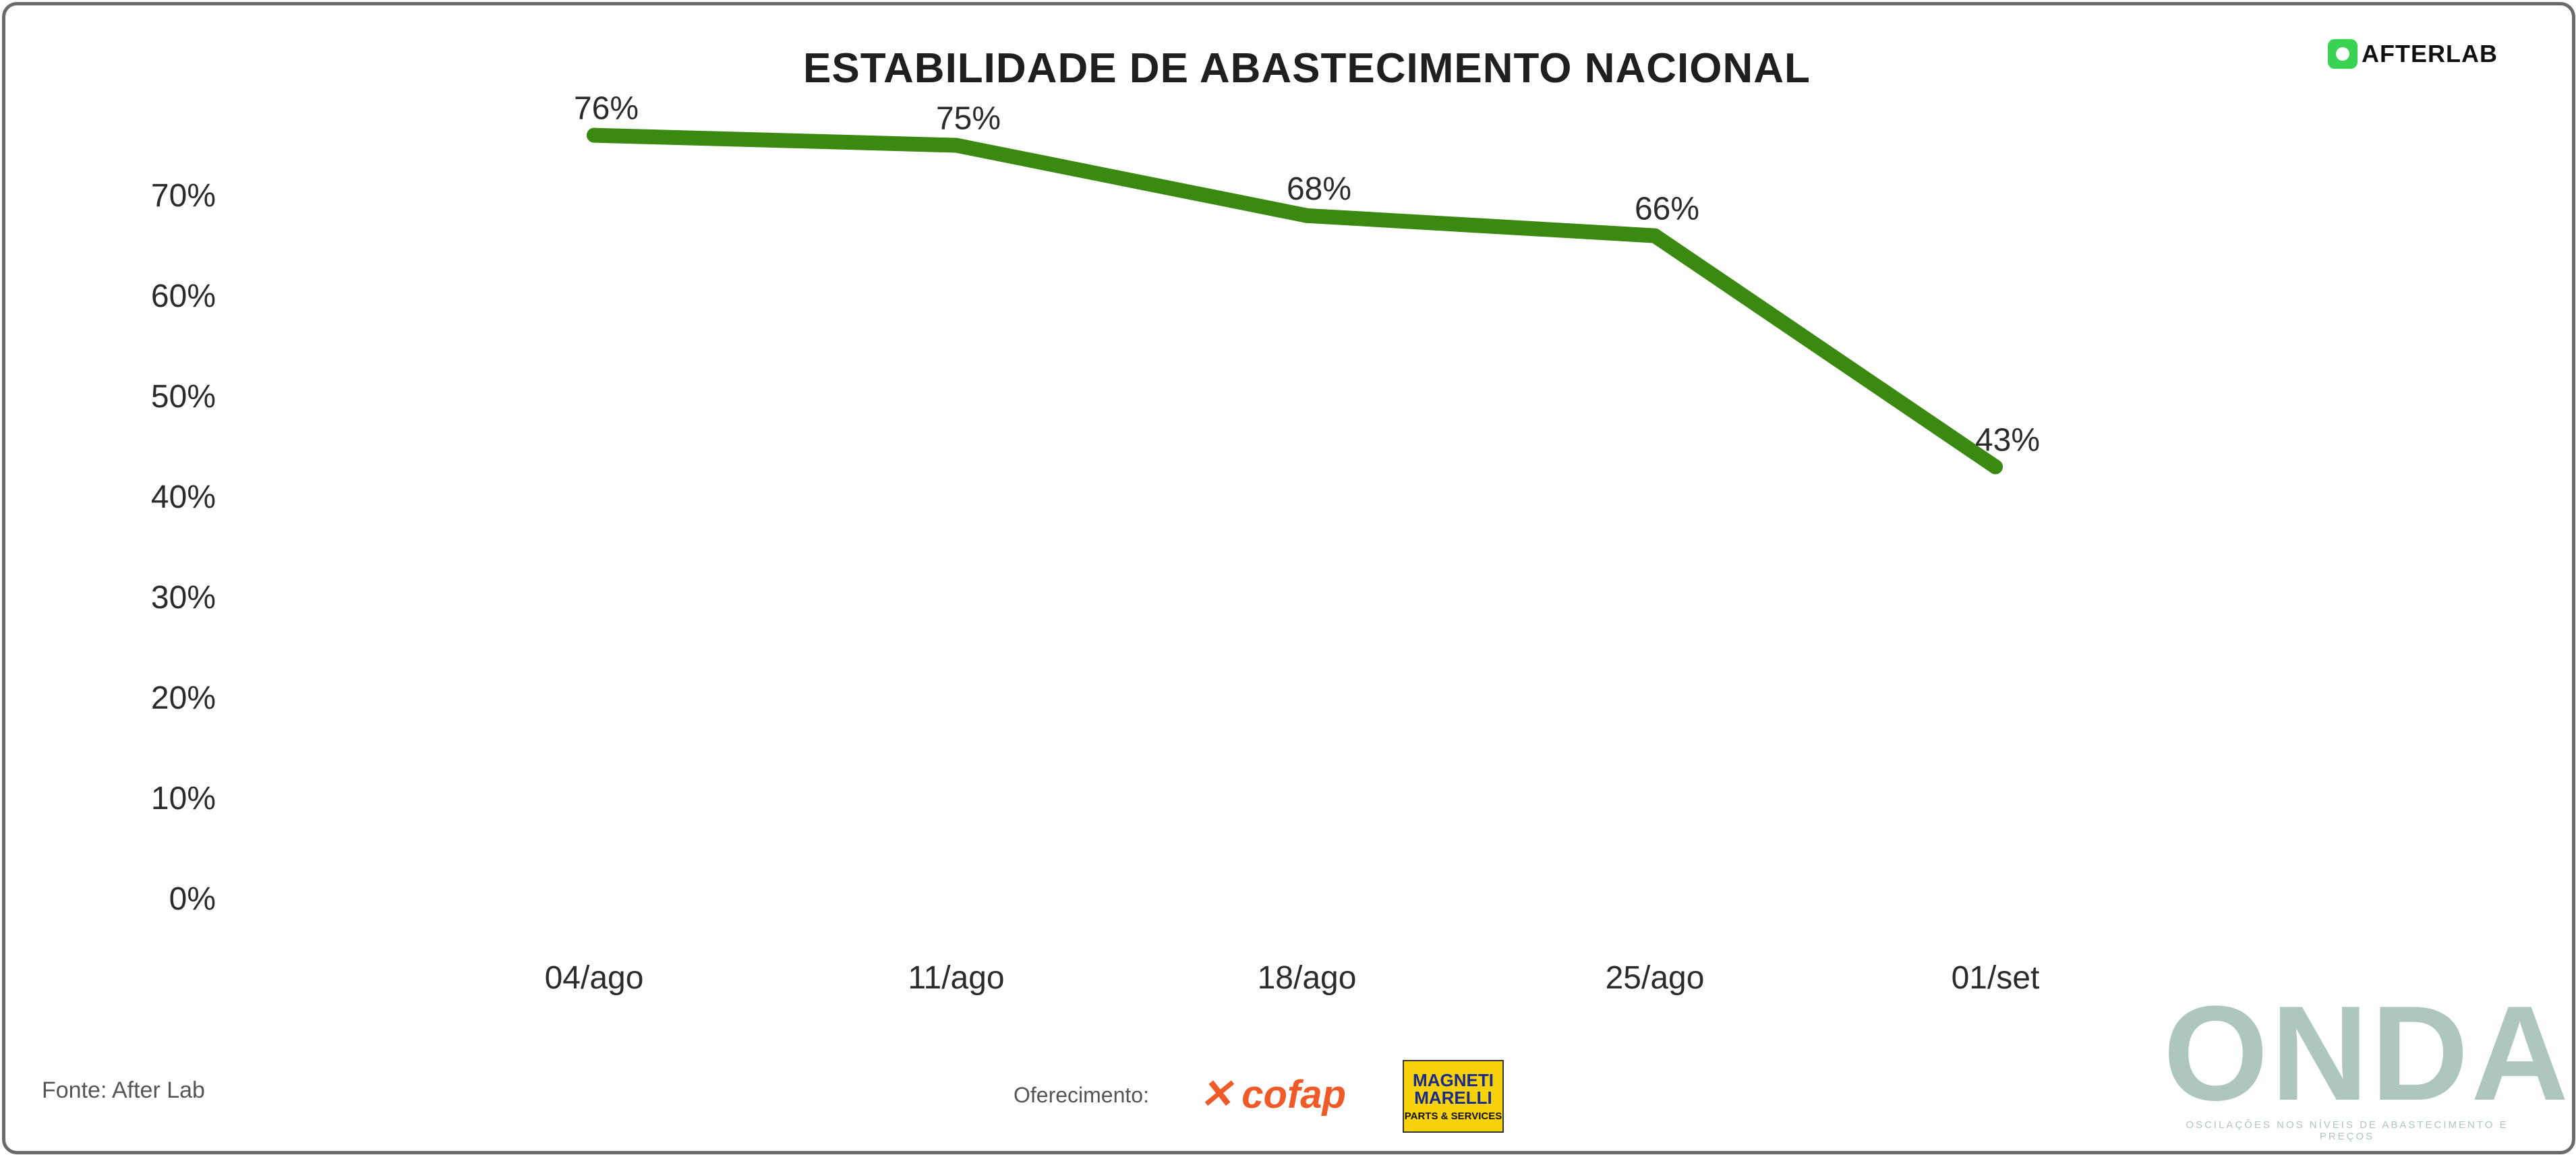 The height and width of the screenshot is (1155, 2576). I want to click on magneti-marelli-logo: MAGNETI MARELLI PARTS & SERVICES, so click(1453, 1096).